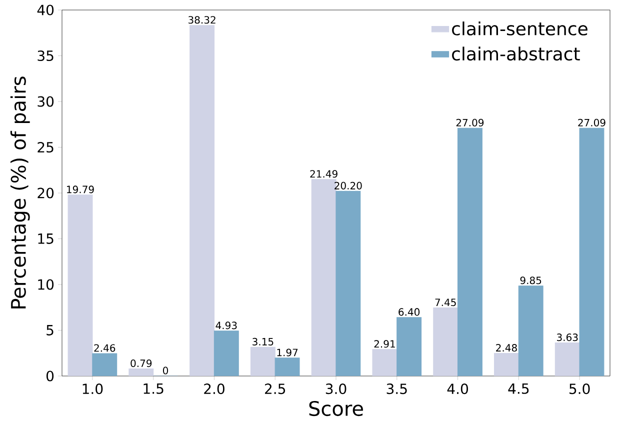 This screenshot has height=434, width=622. What do you see at coordinates (336, 408) in the screenshot?
I see `x-axis-title: Score` at bounding box center [336, 408].